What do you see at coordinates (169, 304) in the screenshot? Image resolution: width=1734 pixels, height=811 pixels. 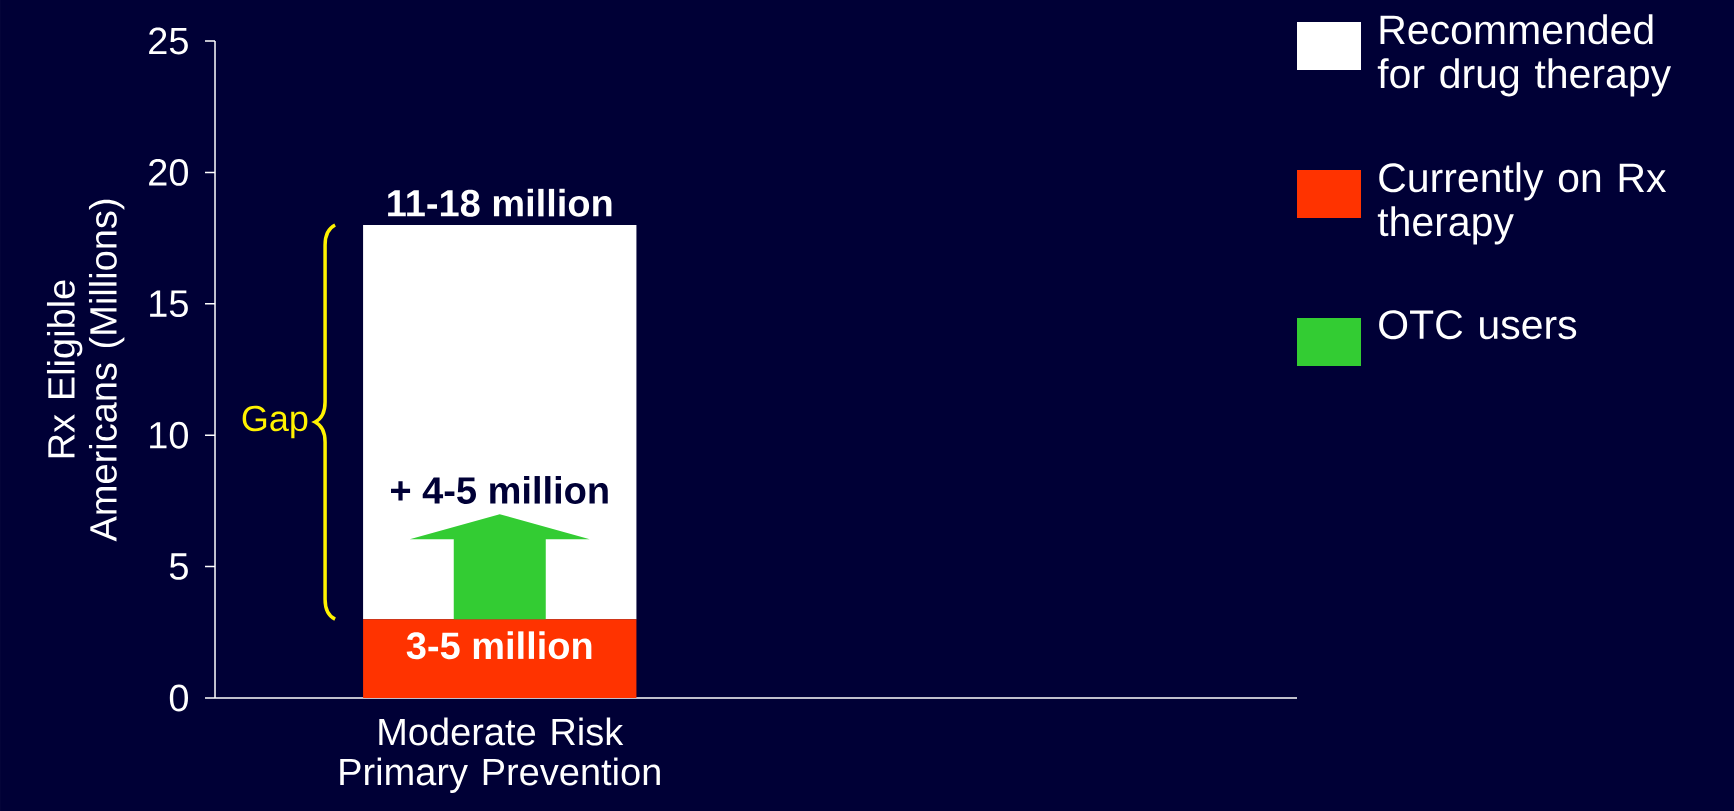 I see `y-tick-label: 15` at bounding box center [169, 304].